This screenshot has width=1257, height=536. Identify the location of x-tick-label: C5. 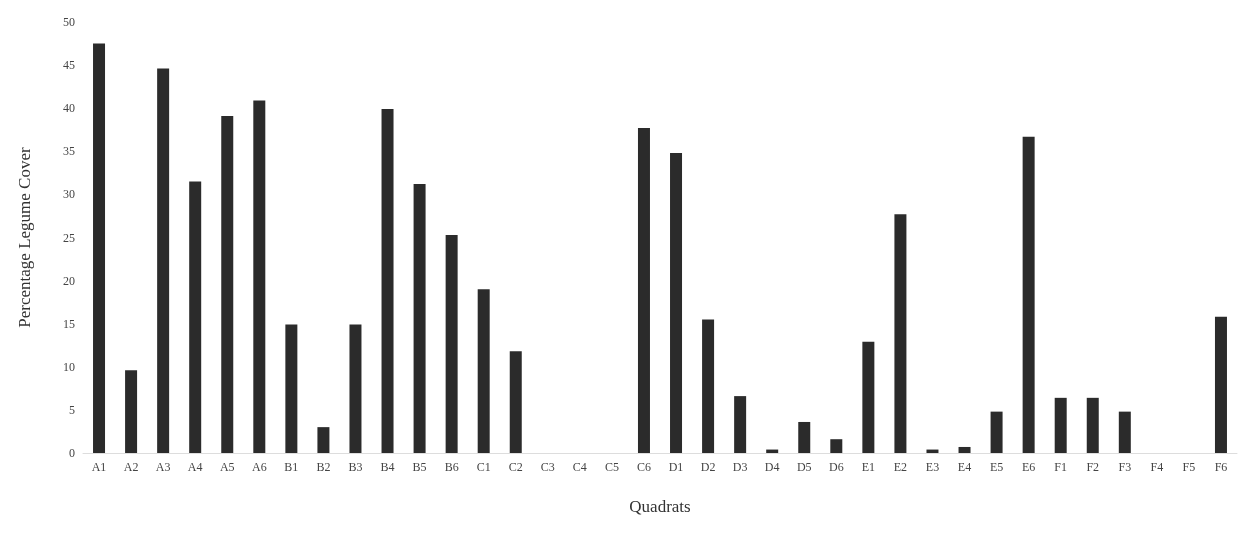
(611, 467).